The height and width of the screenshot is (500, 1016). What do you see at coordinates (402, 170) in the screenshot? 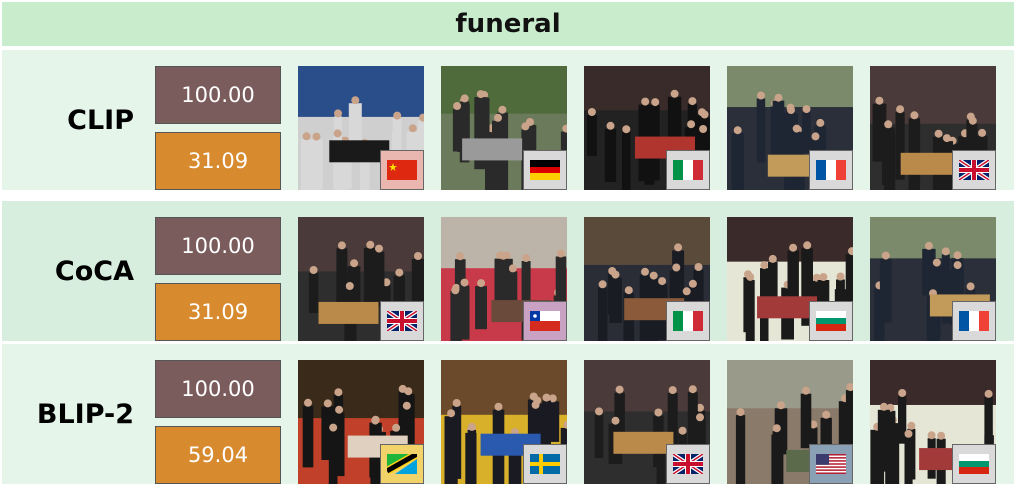
I see `flag-china-icon` at bounding box center [402, 170].